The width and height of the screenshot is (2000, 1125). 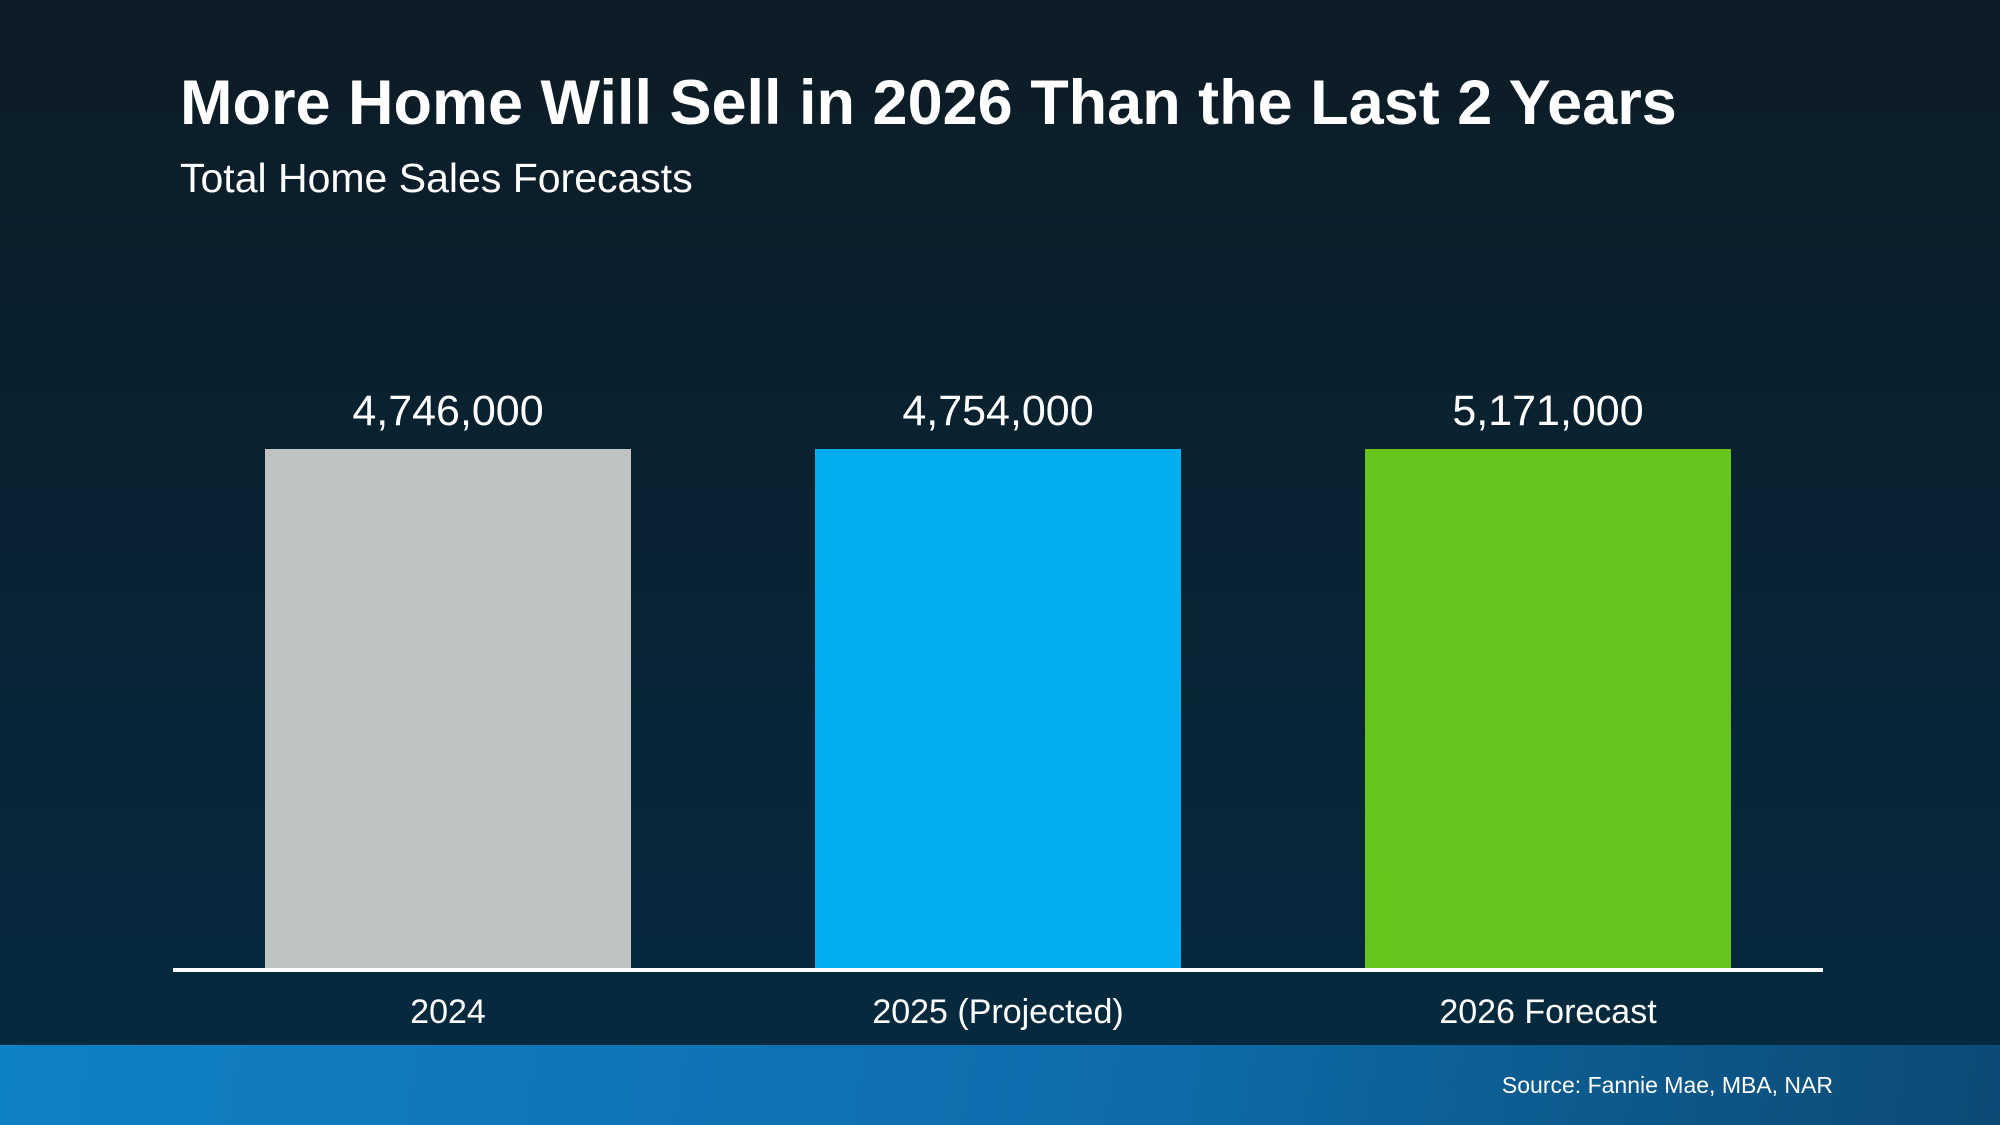 I want to click on bar-value-label: 4,754,000, so click(x=998, y=411).